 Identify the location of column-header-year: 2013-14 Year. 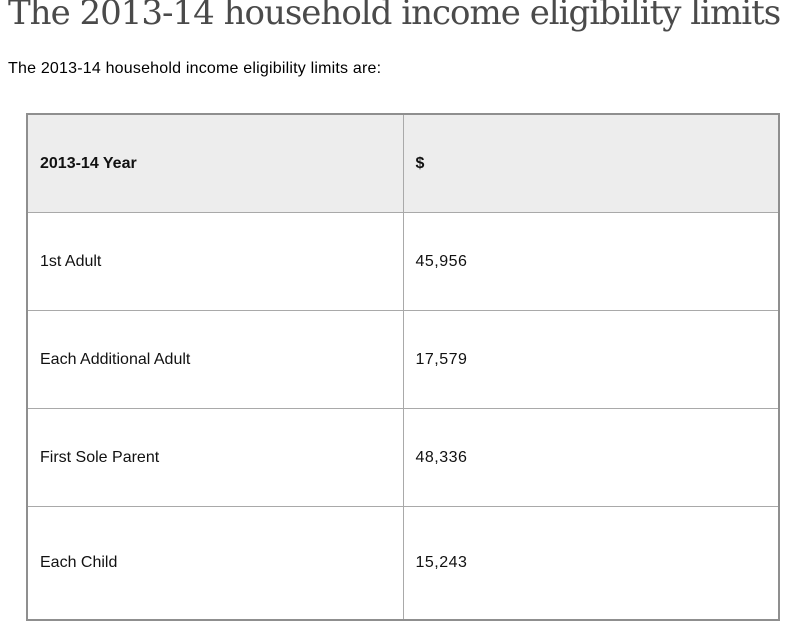
(215, 163).